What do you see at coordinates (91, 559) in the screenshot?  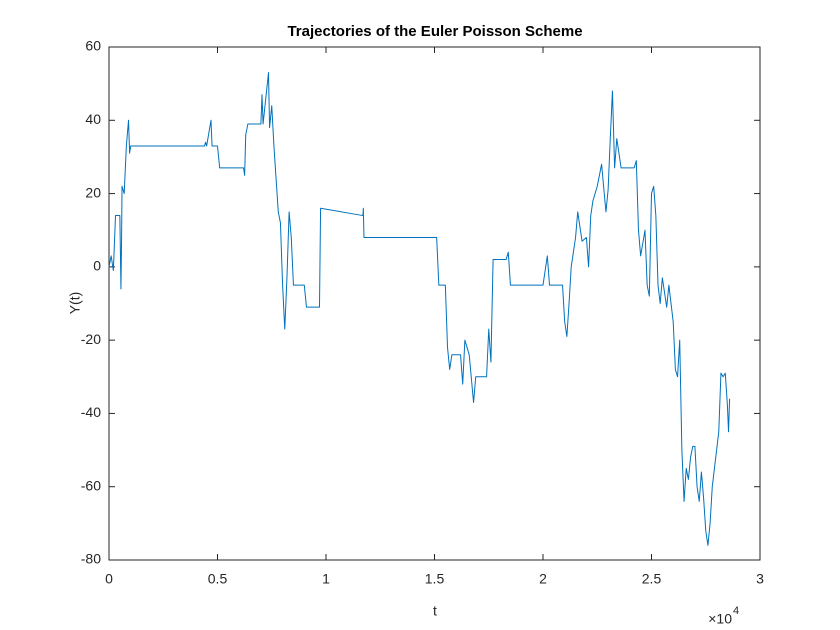 I see `y-tick-label: -80` at bounding box center [91, 559].